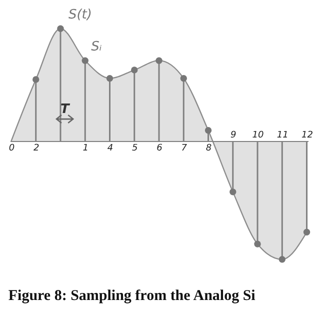 The height and width of the screenshot is (320, 328). Describe the element at coordinates (80, 15) in the screenshot. I see `series-label: S(t)` at that location.